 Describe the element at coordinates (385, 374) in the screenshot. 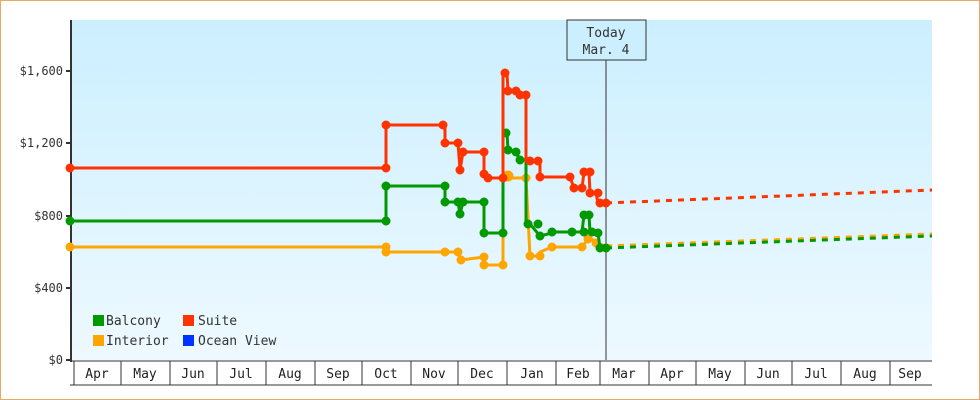

I see `month-label: Oct` at that location.